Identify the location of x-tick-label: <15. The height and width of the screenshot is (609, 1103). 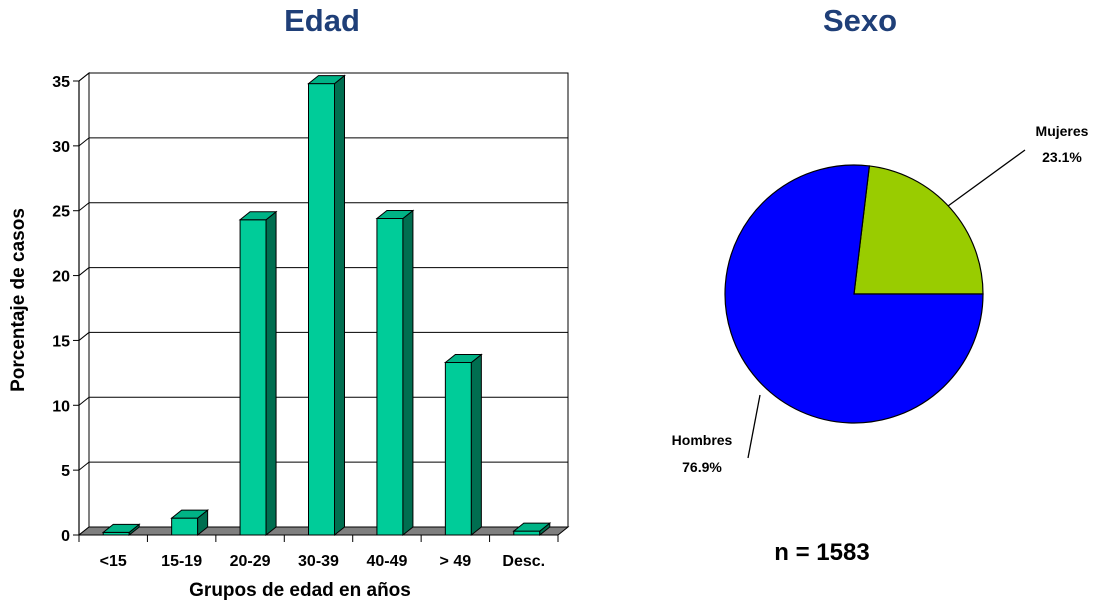
(113, 561).